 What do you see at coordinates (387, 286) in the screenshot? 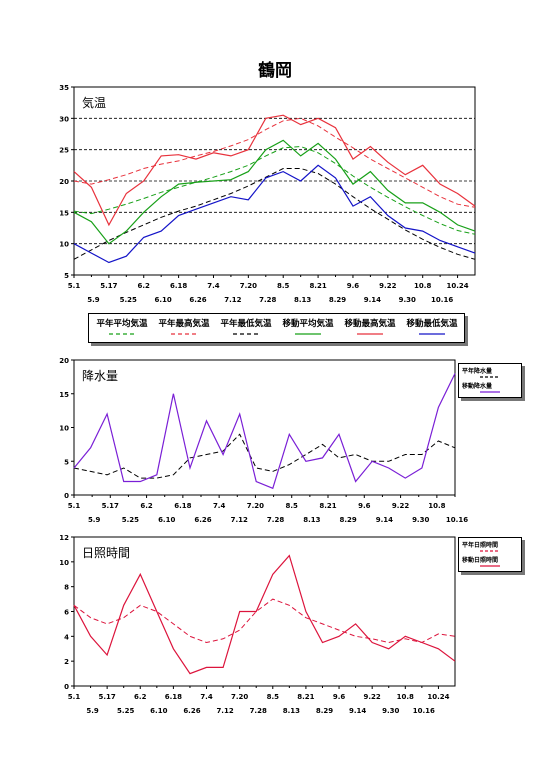
I see `temperature-xtick-label-top: 9.22` at bounding box center [387, 286].